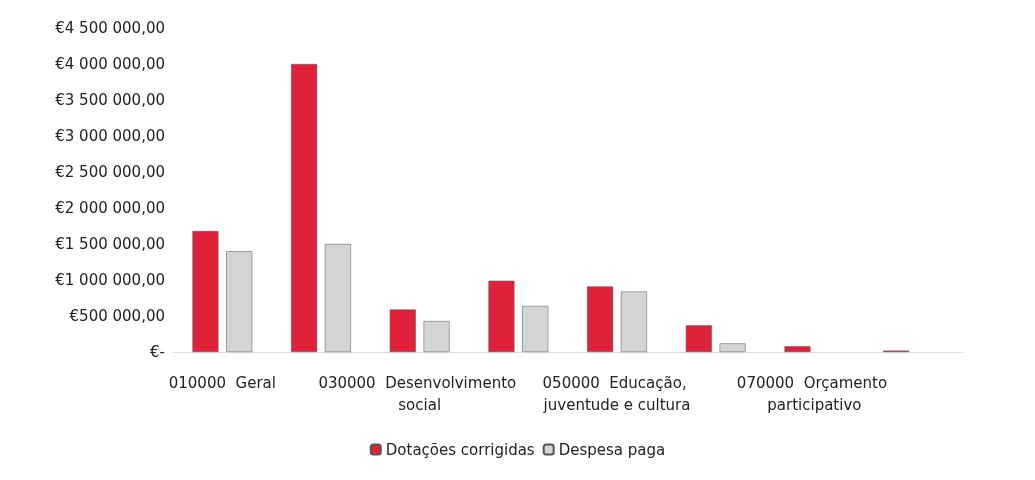  I want to click on legend-label: Dotações corrigidas, so click(460, 449).